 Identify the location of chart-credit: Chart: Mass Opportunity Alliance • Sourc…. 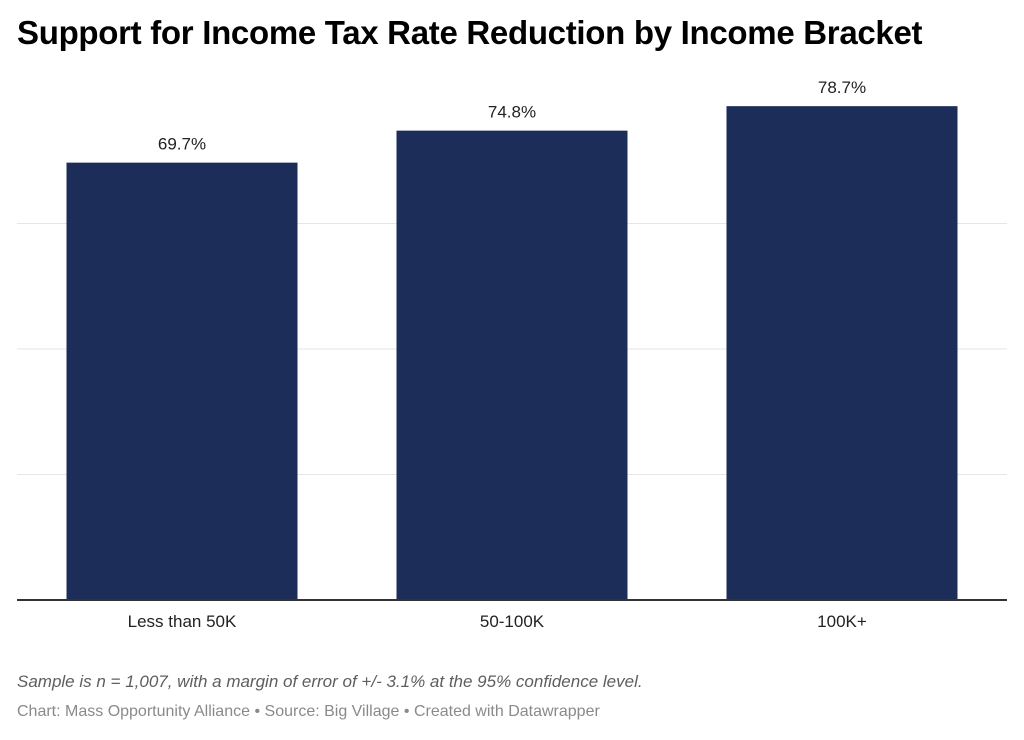
(308, 712).